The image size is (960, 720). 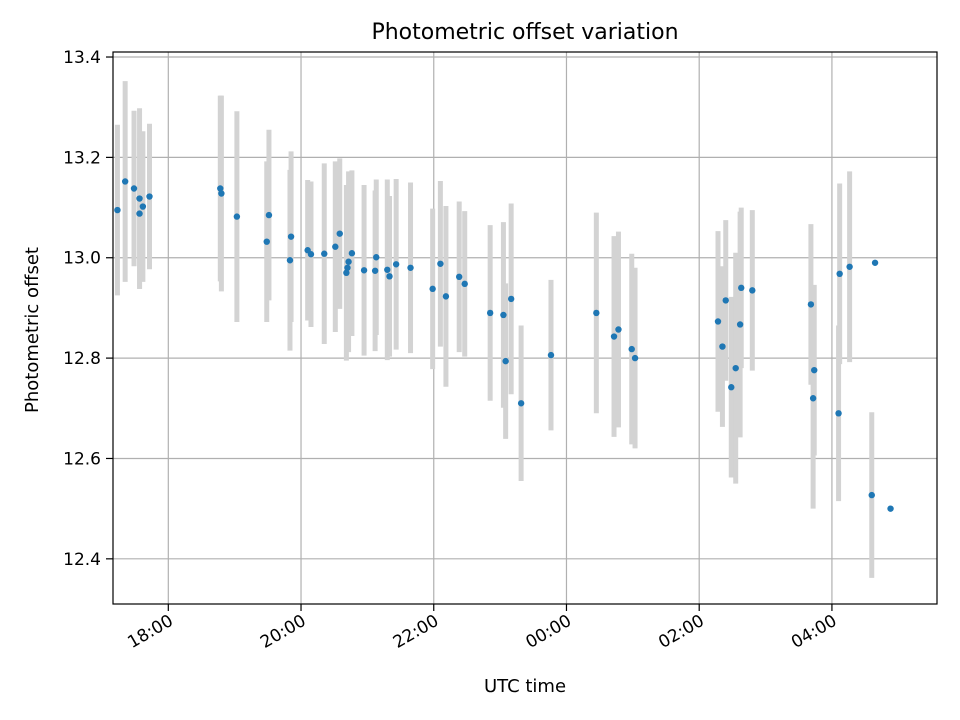 What do you see at coordinates (82, 359) in the screenshot?
I see `y-tick-label: 12.8` at bounding box center [82, 359].